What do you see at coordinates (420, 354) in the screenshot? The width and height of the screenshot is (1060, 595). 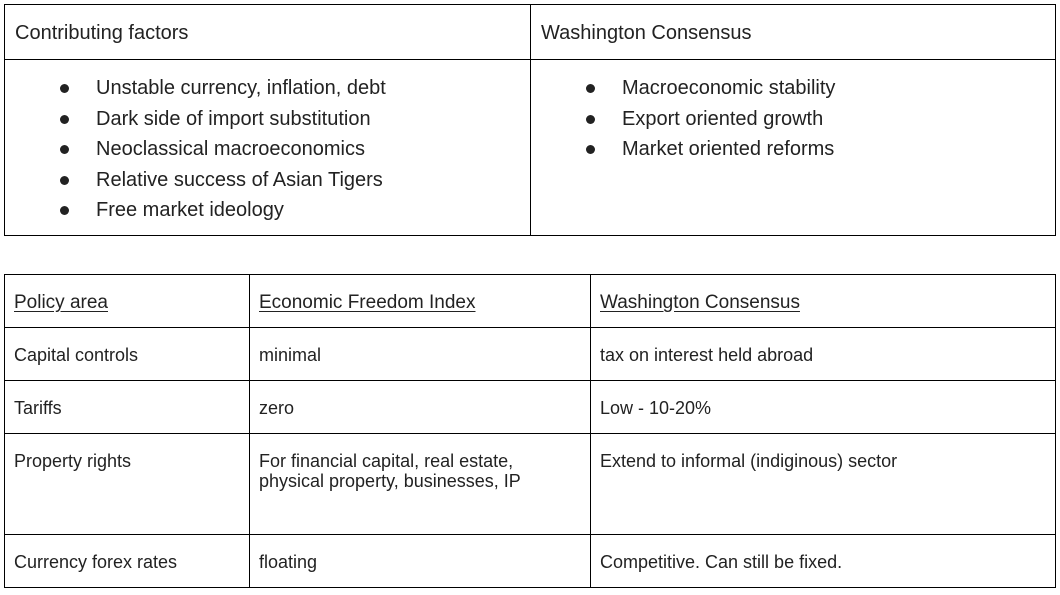 I see `economic-freedom-cell: minimal` at bounding box center [420, 354].